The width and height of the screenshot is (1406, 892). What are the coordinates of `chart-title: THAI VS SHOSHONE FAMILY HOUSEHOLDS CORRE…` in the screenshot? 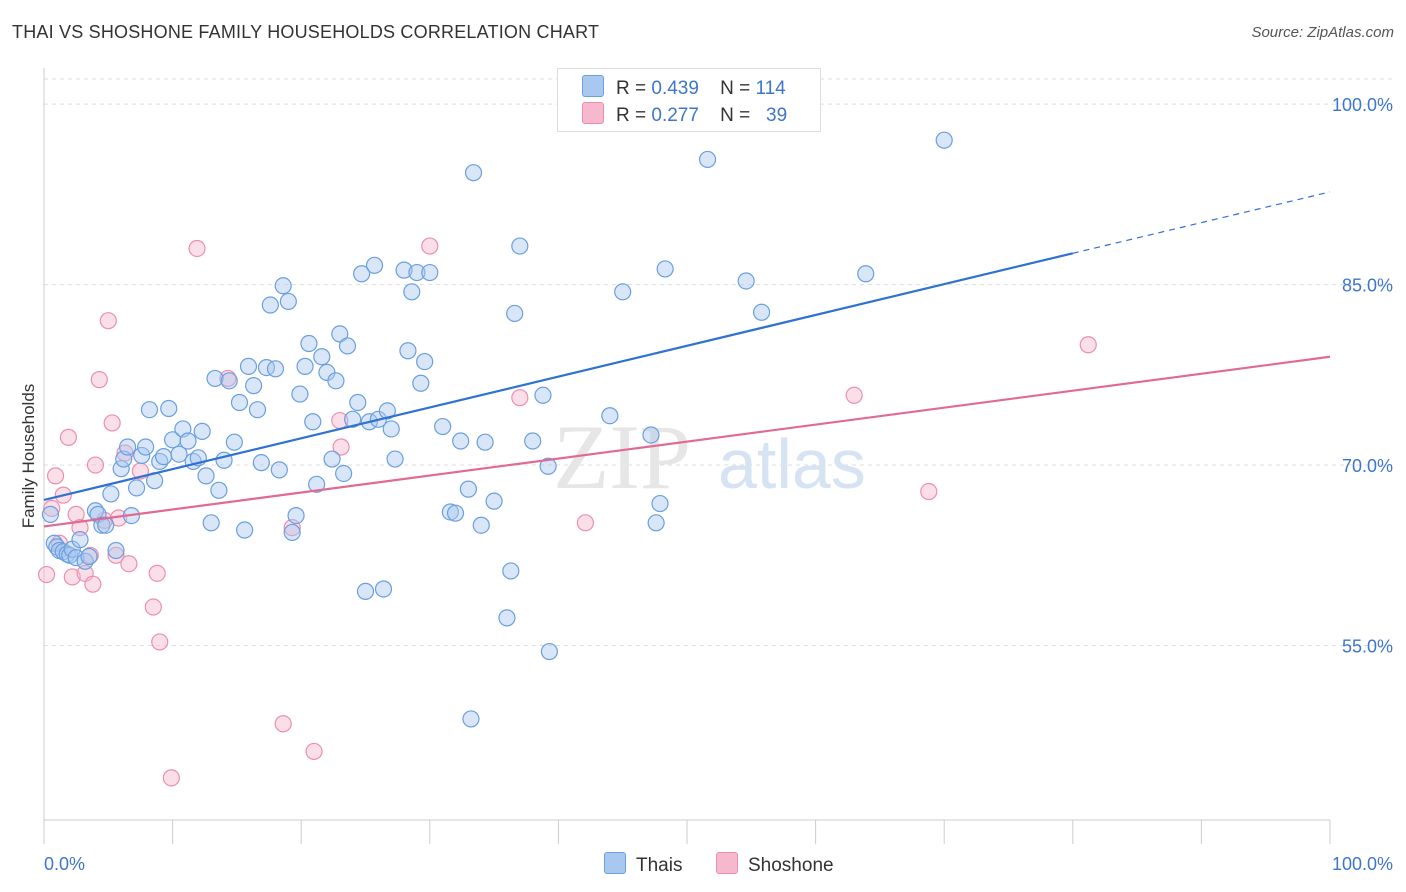 It's located at (306, 32).